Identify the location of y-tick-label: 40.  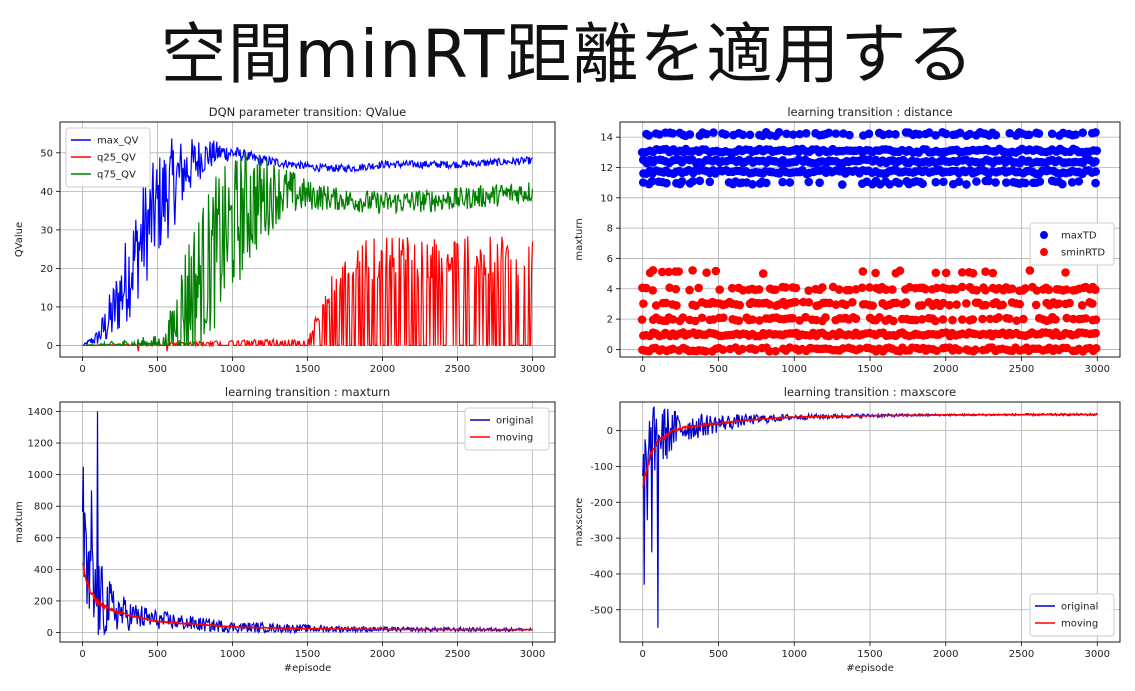
(46, 192).